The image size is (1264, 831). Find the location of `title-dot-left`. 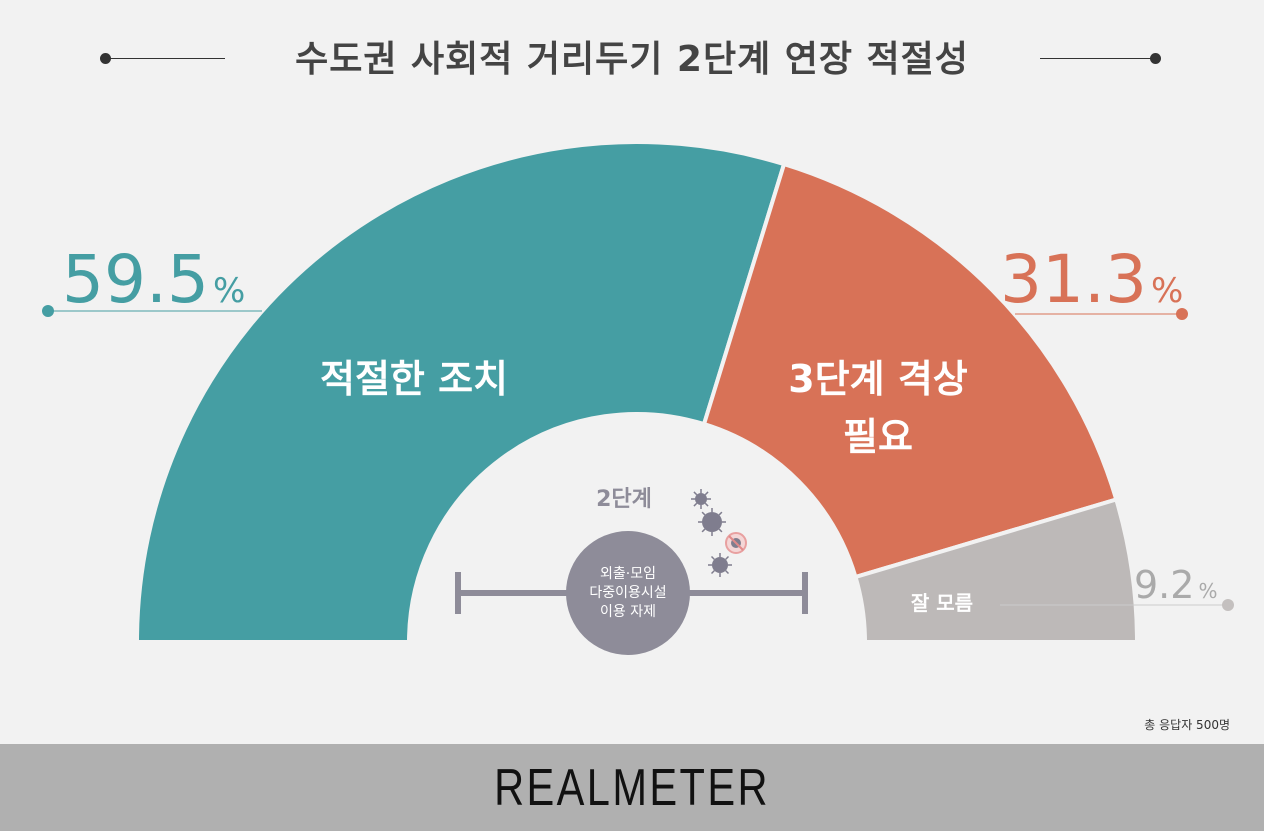

title-dot-left is located at coordinates (105, 58).